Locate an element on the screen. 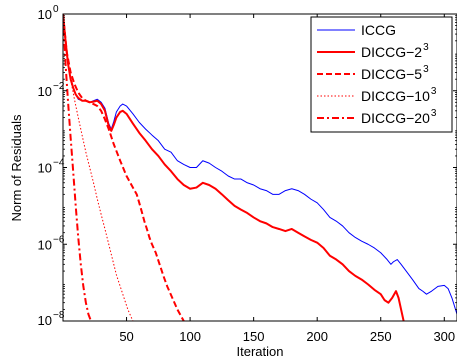  y-tick-label-1: 10 is located at coordinates (45, 244).